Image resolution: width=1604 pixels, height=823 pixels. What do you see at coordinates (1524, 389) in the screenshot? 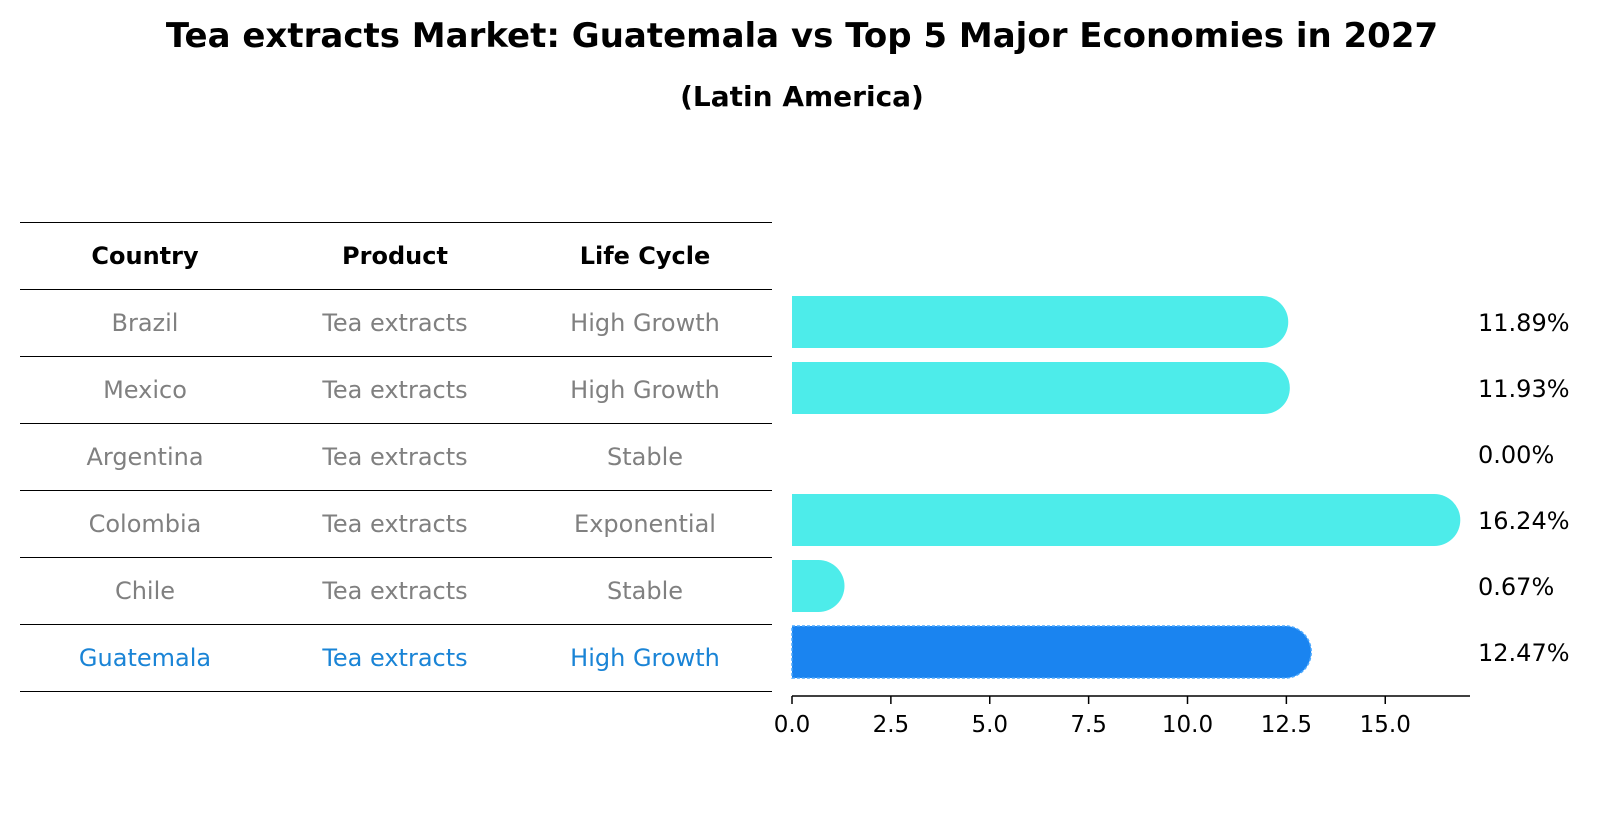
I see `bar-value-label: 11.93%` at bounding box center [1524, 389].